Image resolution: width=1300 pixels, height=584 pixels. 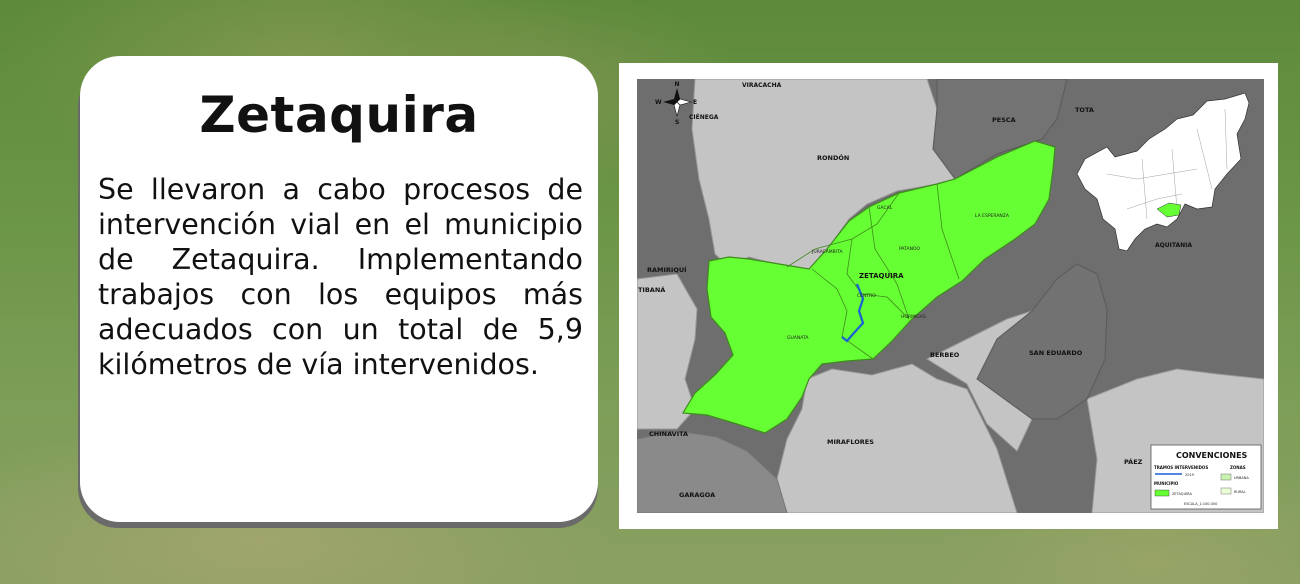 I want to click on label-tota: TOTA, so click(x=1084, y=110).